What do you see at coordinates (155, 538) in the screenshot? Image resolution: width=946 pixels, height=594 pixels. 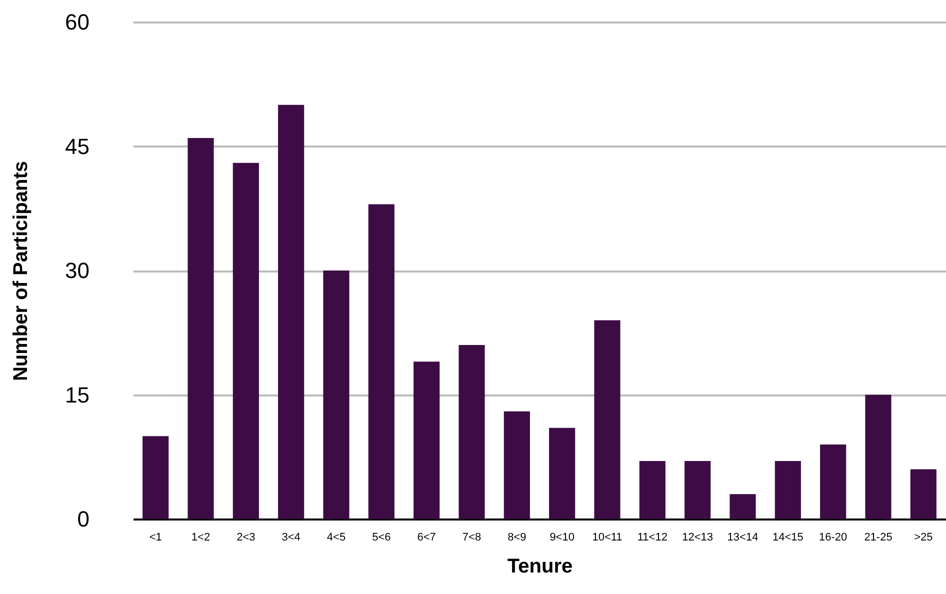 I see `x-tick-label: <1` at bounding box center [155, 538].